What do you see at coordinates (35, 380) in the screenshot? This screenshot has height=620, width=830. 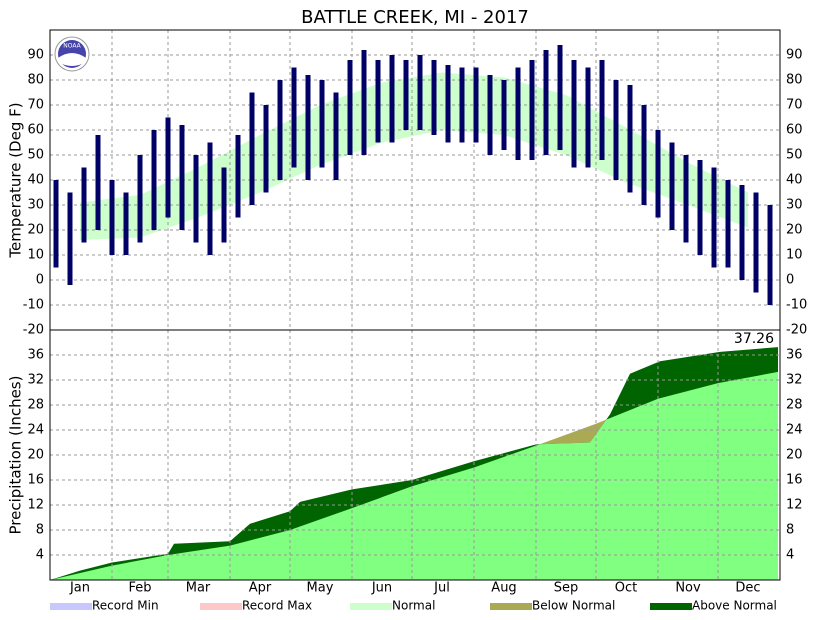 I see `y-tick-label: 32` at bounding box center [35, 380].